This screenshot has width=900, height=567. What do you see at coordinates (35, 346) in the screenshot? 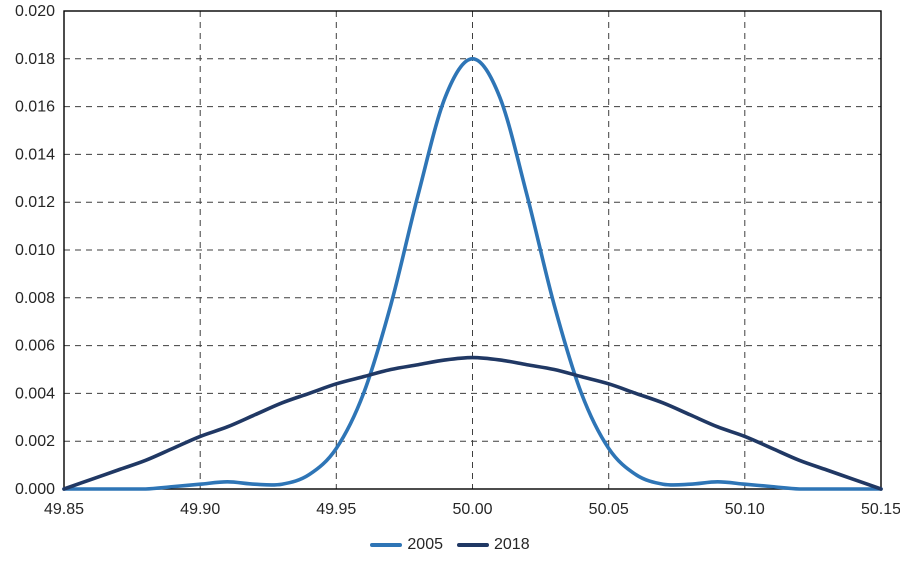
I see `y-tick-label: 0.006` at bounding box center [35, 346].